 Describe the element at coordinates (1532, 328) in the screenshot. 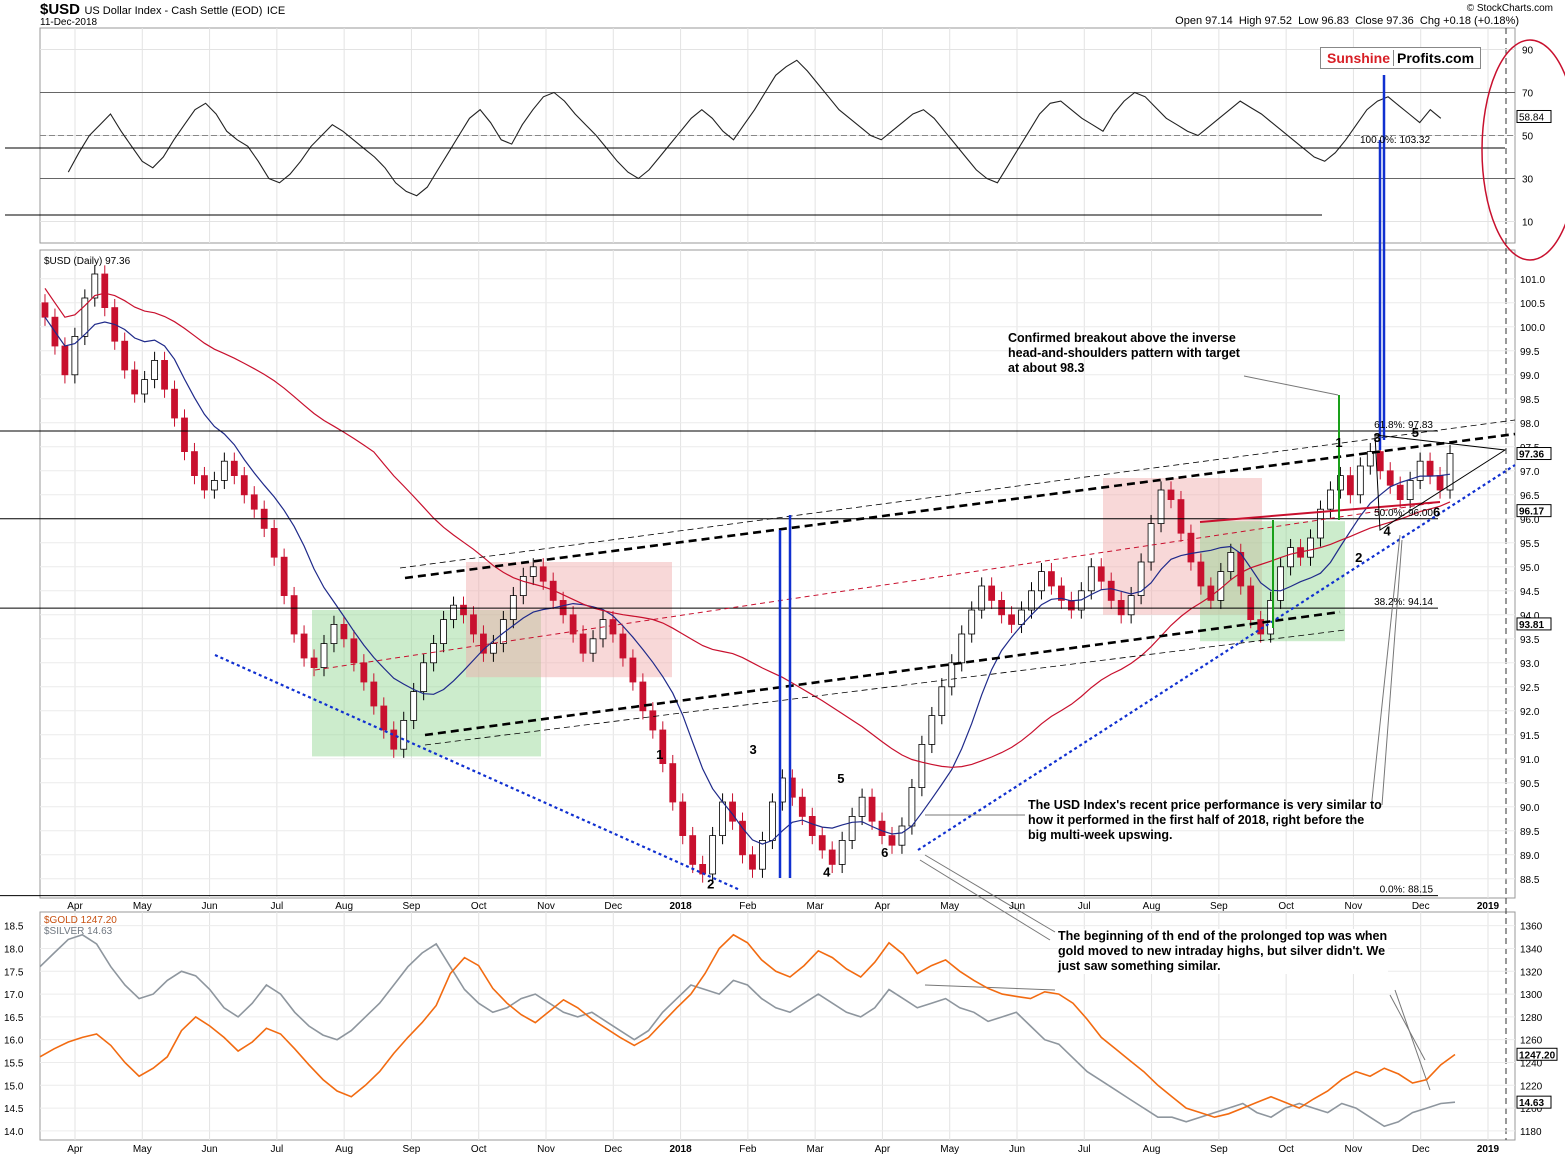

I see `price-tick: 100.0` at that location.